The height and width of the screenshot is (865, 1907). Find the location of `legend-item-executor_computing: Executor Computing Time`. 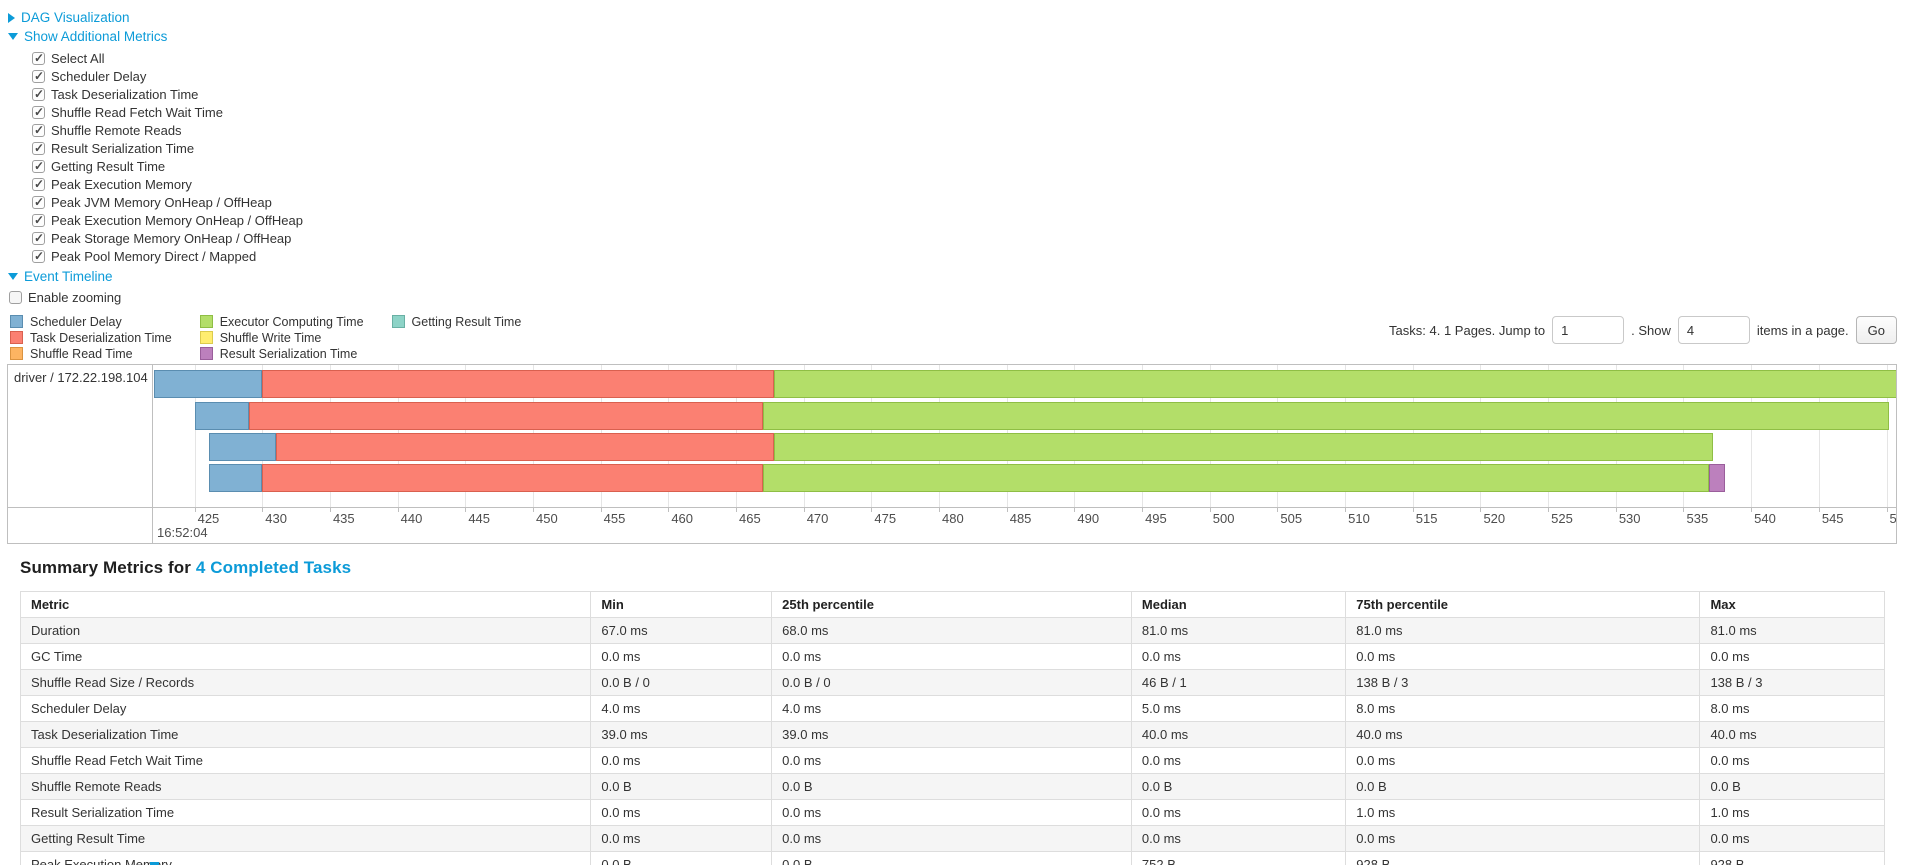

legend-item-executor_computing: Executor Computing Time is located at coordinates (281, 321).